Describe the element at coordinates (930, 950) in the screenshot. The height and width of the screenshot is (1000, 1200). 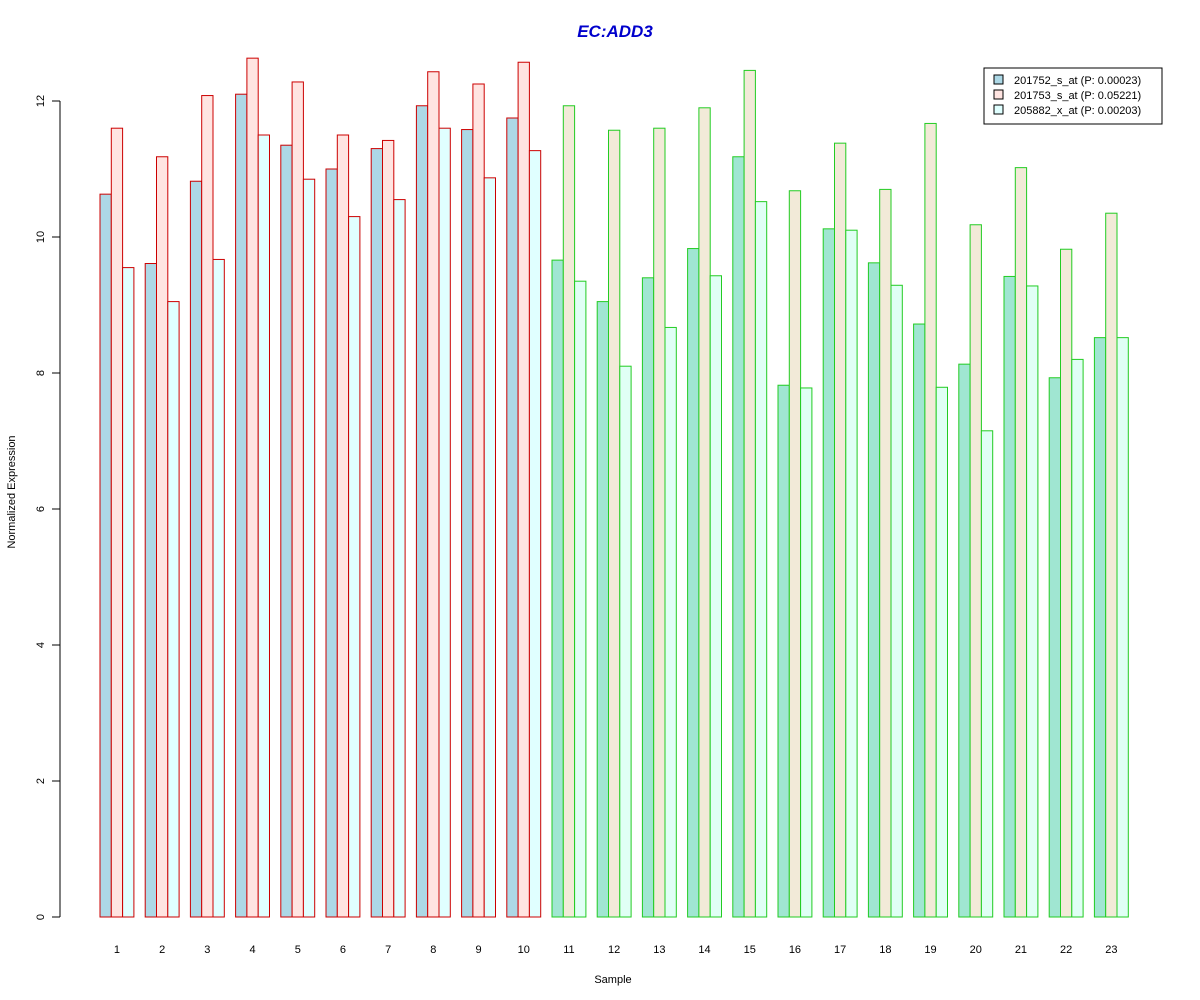
I see `x-tick-label: 19` at that location.